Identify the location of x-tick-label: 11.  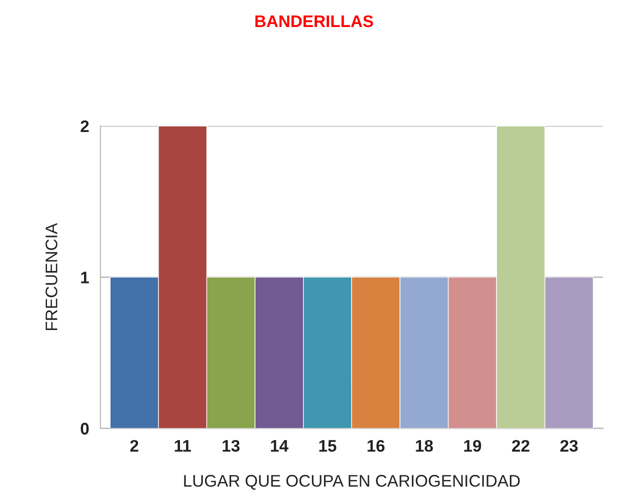
(182, 446).